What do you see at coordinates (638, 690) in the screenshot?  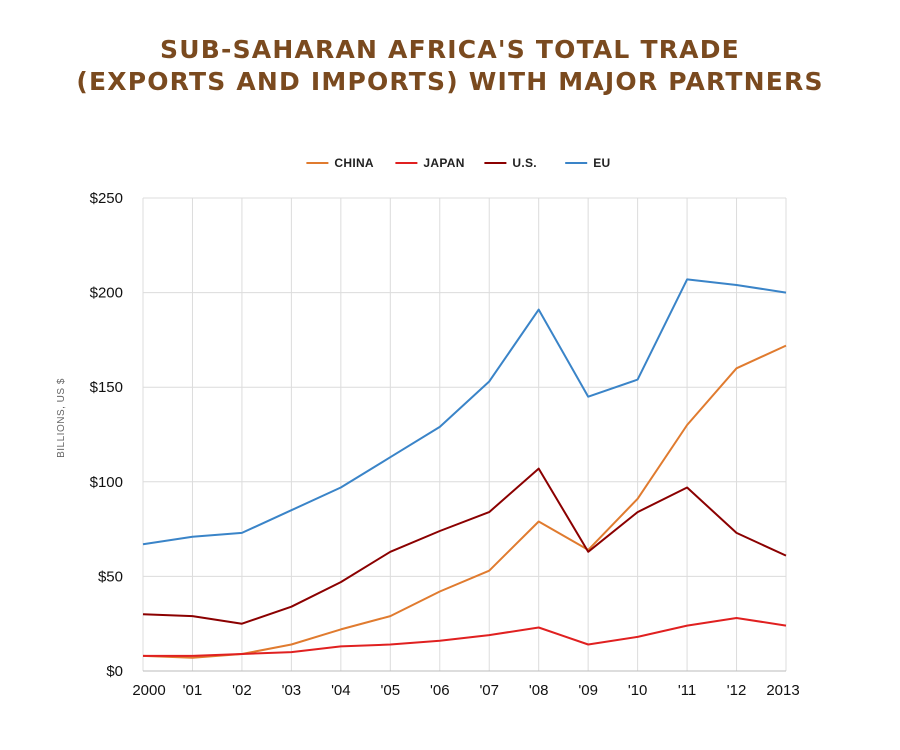 I see `x-tick-label: '10` at bounding box center [638, 690].